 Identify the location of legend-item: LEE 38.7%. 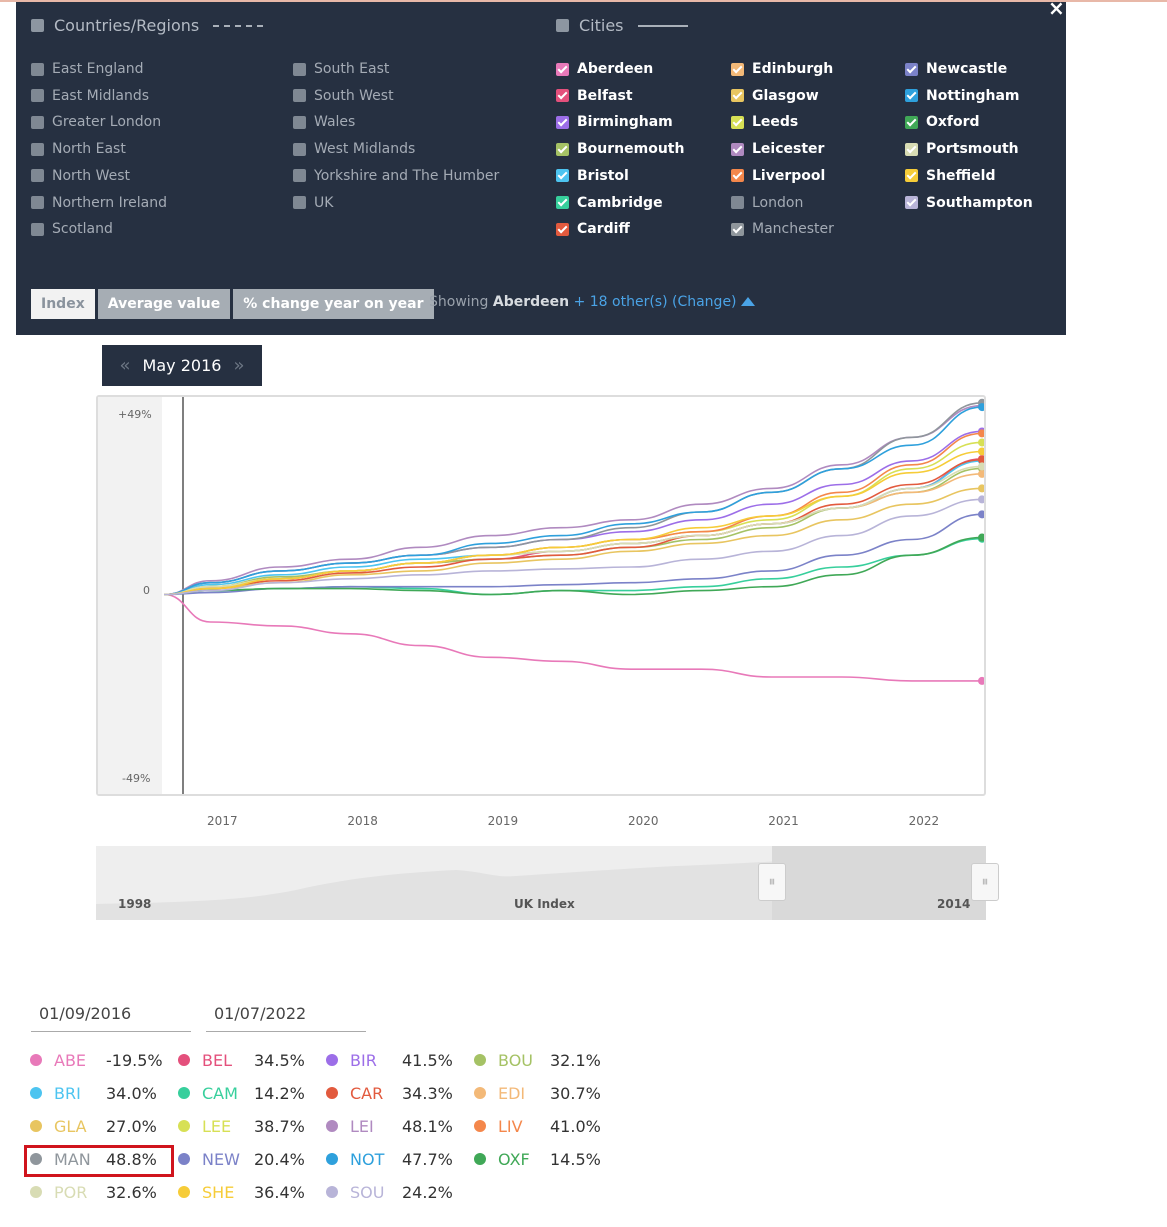
(241, 1126).